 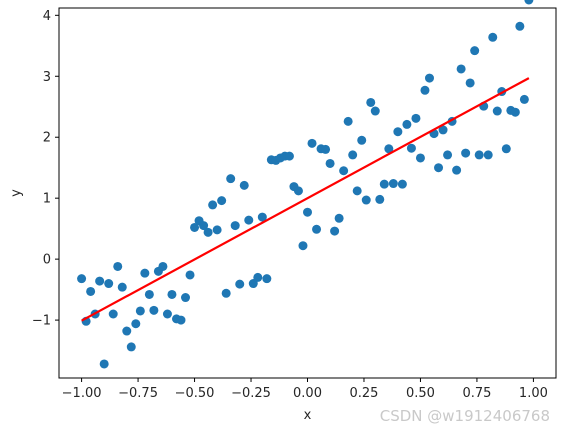 What do you see at coordinates (251, 393) in the screenshot?
I see `x-tick-label: −0.25` at bounding box center [251, 393].